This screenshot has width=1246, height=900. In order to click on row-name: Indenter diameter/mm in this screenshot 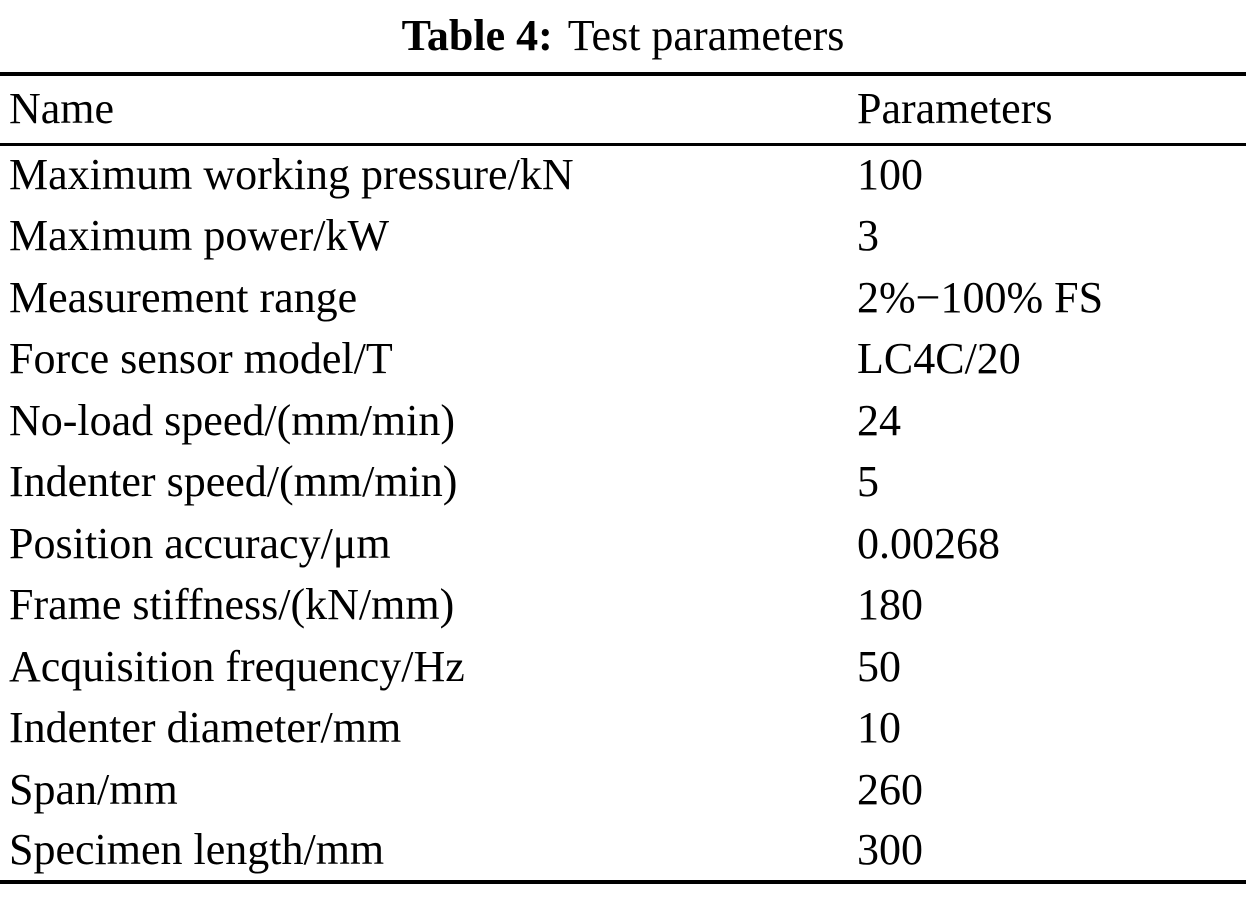, I will do `click(205, 728)`.